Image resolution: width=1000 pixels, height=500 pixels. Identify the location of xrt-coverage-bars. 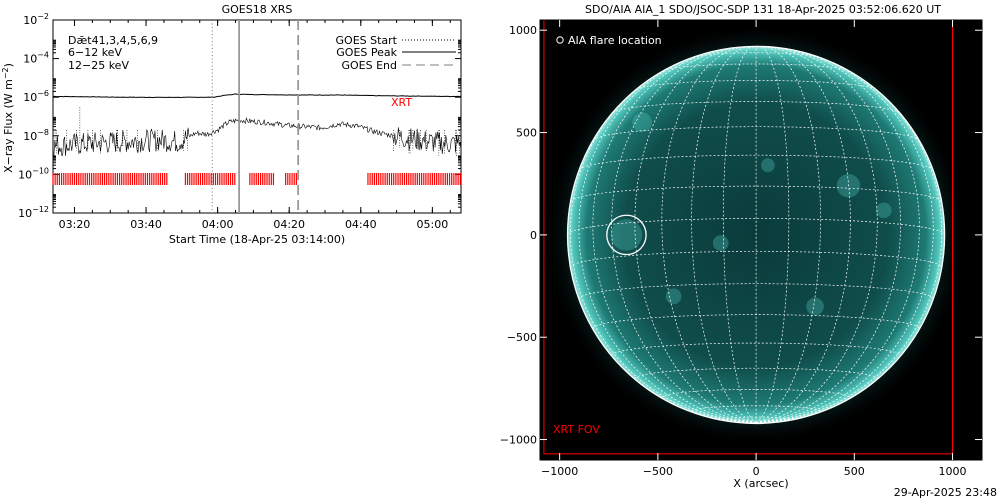
(256, 179).